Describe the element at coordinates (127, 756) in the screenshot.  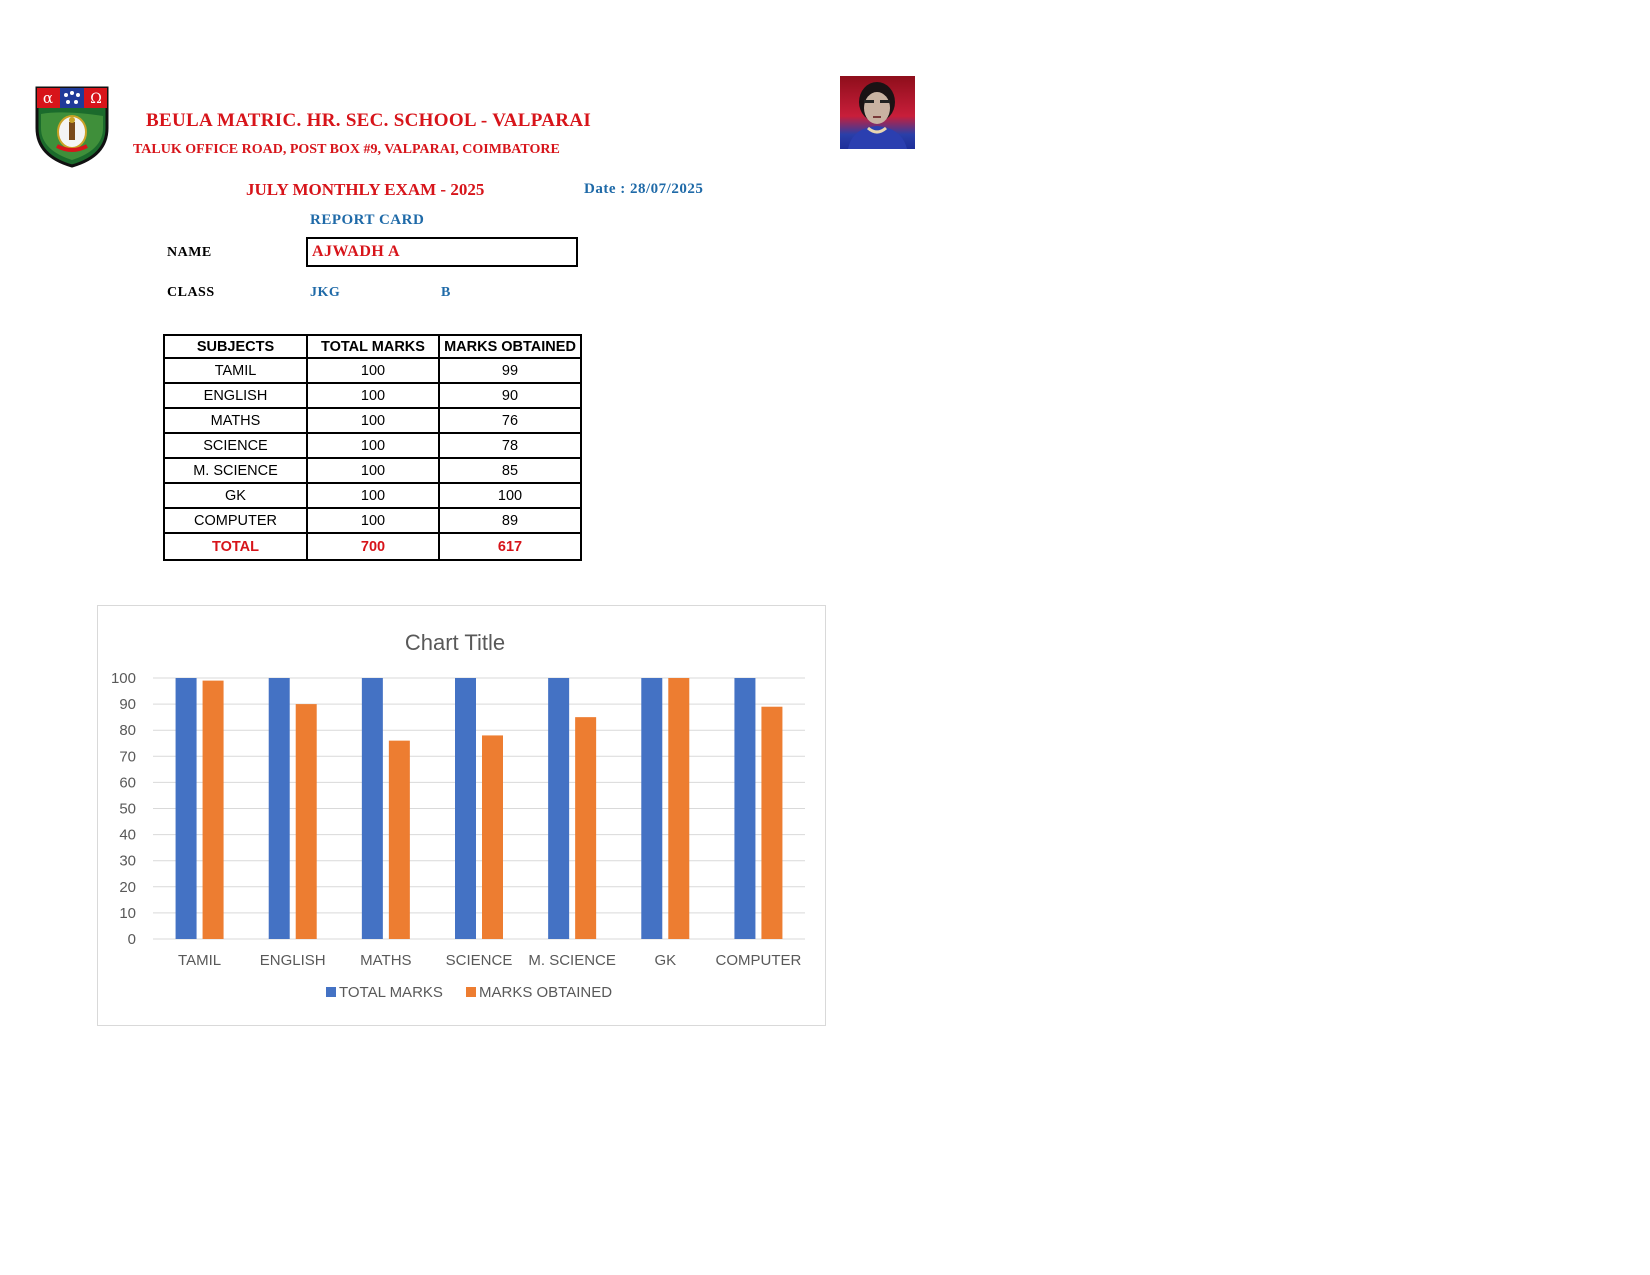
I see `y-tick-label: 70` at that location.